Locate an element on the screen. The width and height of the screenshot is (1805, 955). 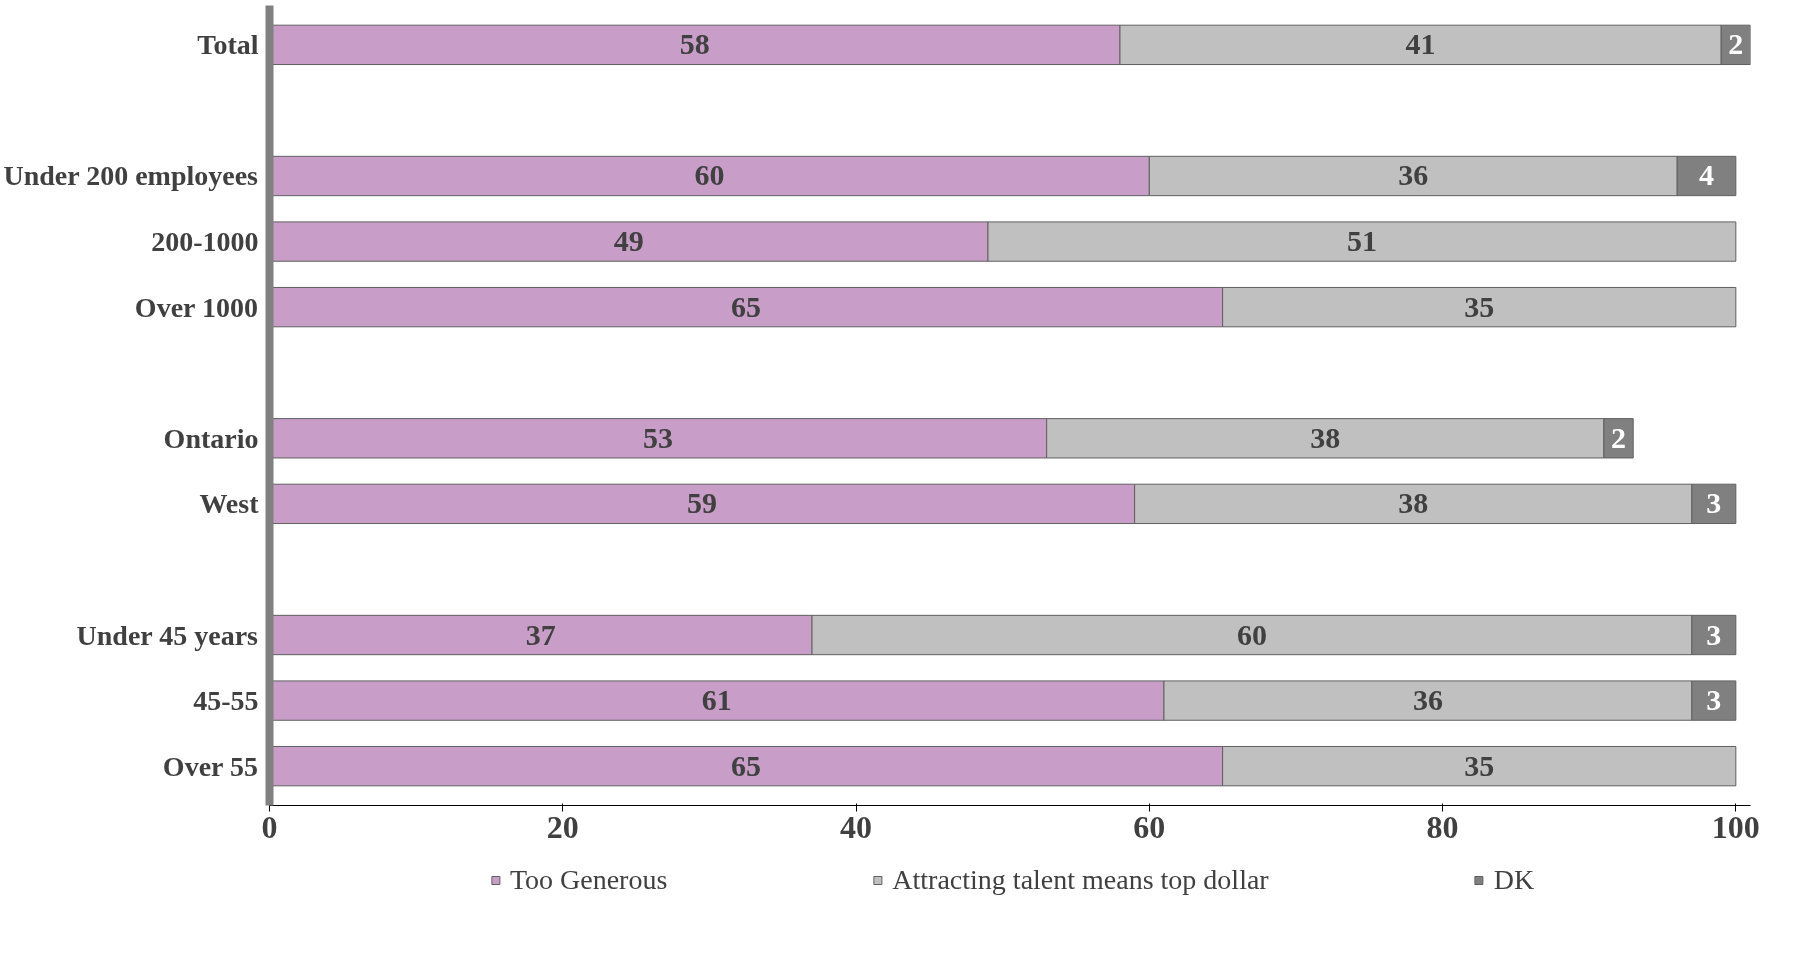
legend-label: Attracting talent means top dollar is located at coordinates (1080, 880).